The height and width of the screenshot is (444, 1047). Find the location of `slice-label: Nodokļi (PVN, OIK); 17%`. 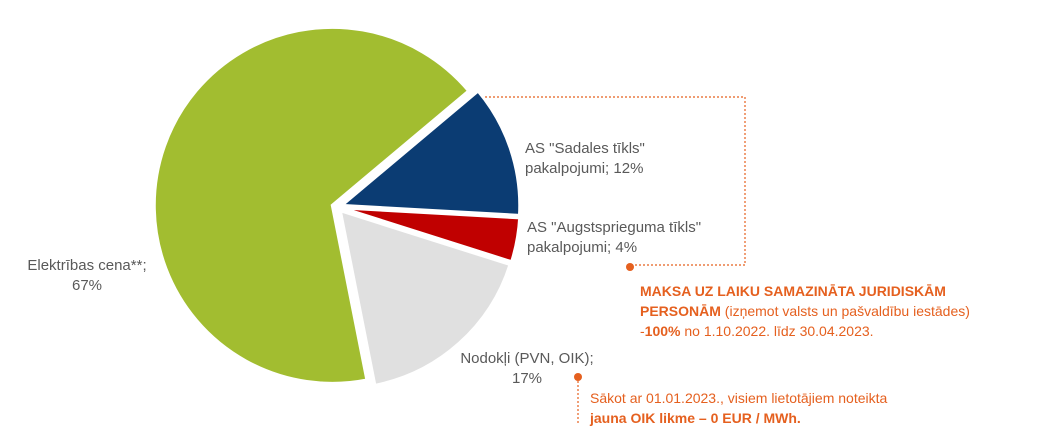

slice-label: Nodokļi (PVN, OIK); 17% is located at coordinates (527, 369).